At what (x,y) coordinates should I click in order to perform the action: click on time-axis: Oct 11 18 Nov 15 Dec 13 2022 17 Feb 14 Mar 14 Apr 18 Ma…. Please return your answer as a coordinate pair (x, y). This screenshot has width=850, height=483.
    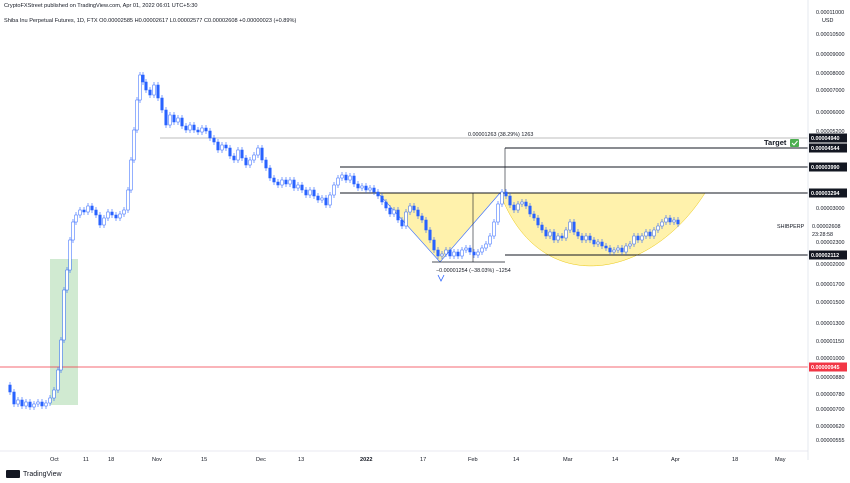
    Looking at the image, I should click on (418, 460).